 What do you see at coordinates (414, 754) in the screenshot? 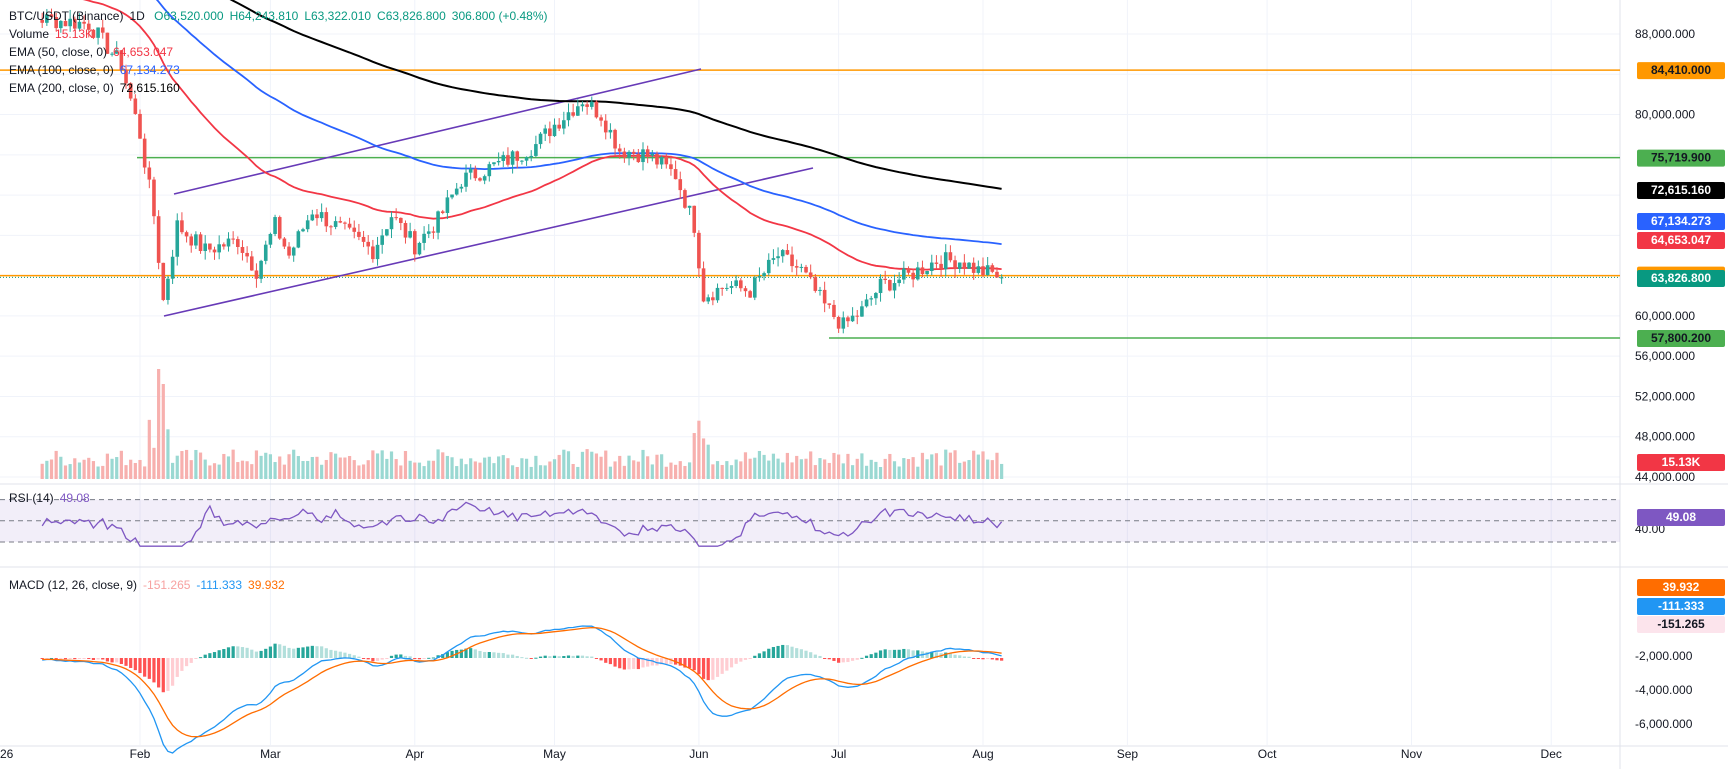
I see `time-axis-label: Apr` at bounding box center [414, 754].